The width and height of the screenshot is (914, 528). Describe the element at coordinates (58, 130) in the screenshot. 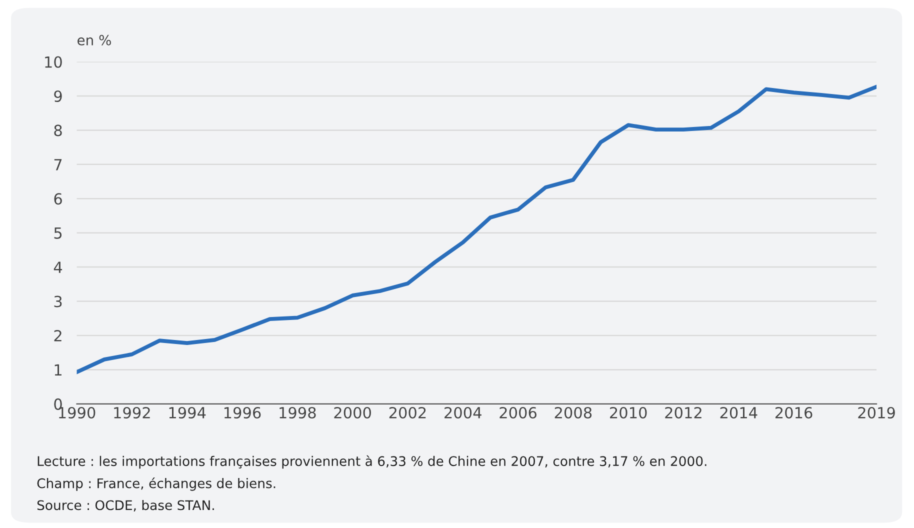

I see `y-tick-label: 8` at that location.